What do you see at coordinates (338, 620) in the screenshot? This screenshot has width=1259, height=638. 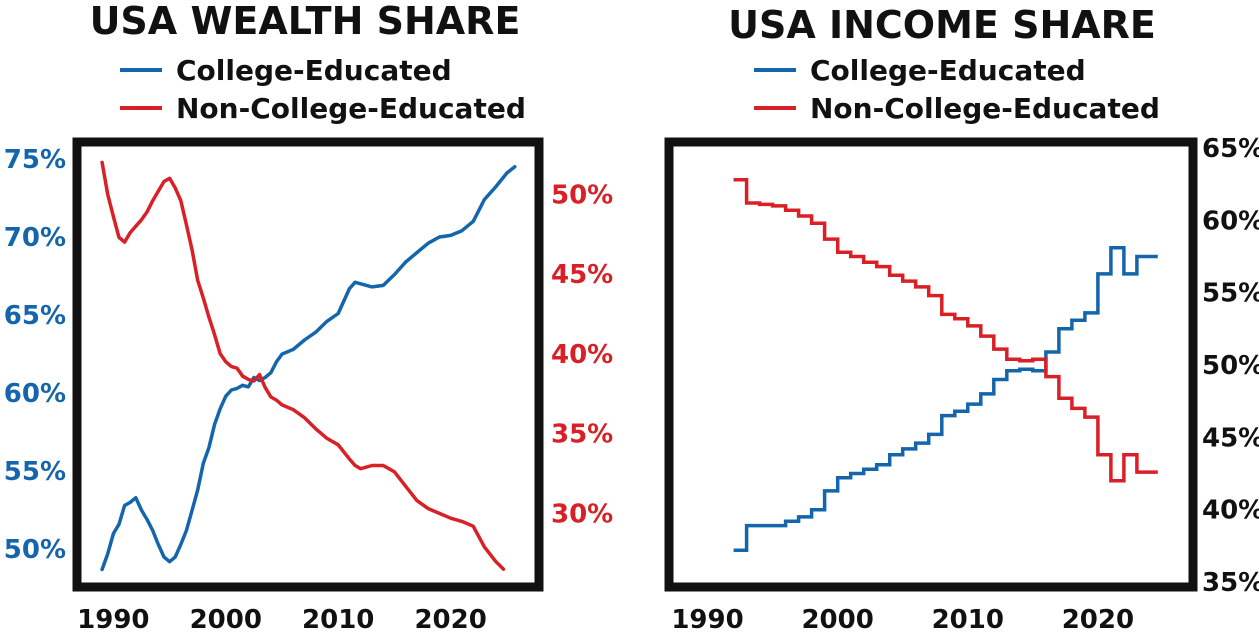 I see `wealth-x-tick: 2010` at bounding box center [338, 620].